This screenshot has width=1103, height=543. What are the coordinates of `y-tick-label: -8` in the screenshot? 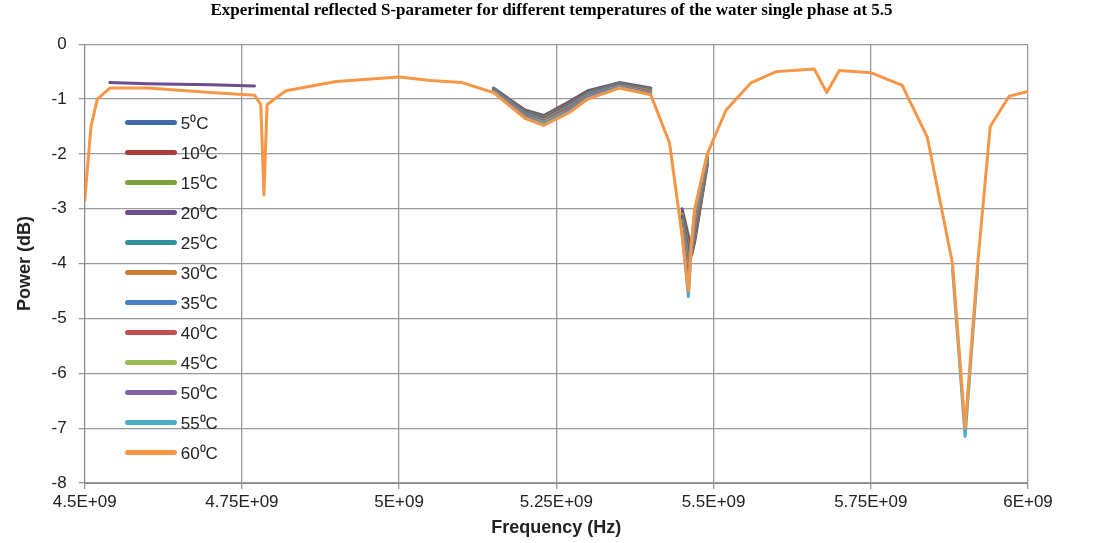 It's located at (59, 482).